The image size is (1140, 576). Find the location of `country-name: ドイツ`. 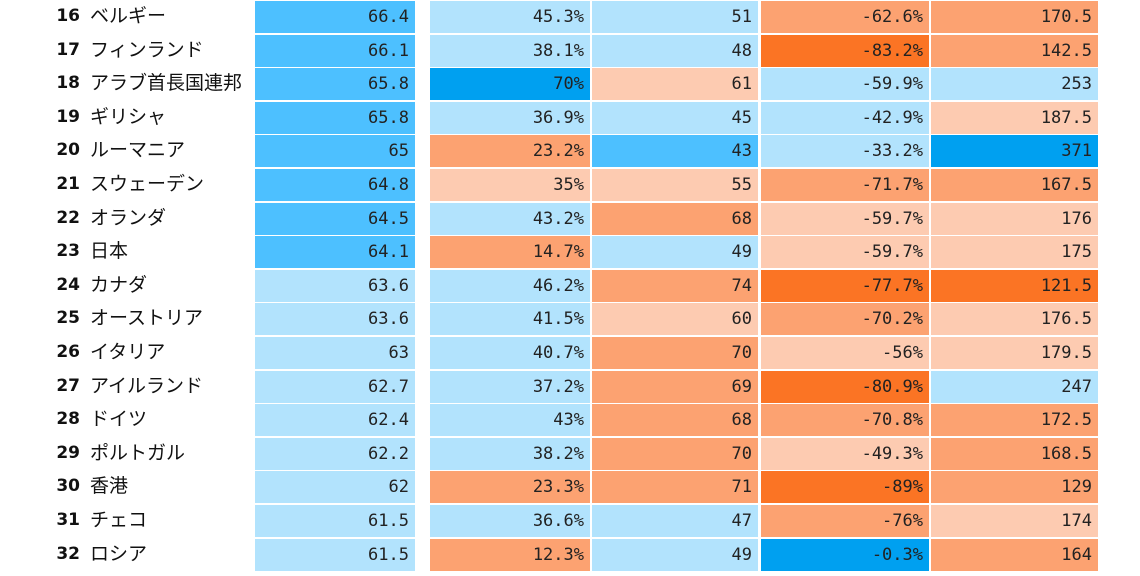

country-name: ドイツ is located at coordinates (119, 419).